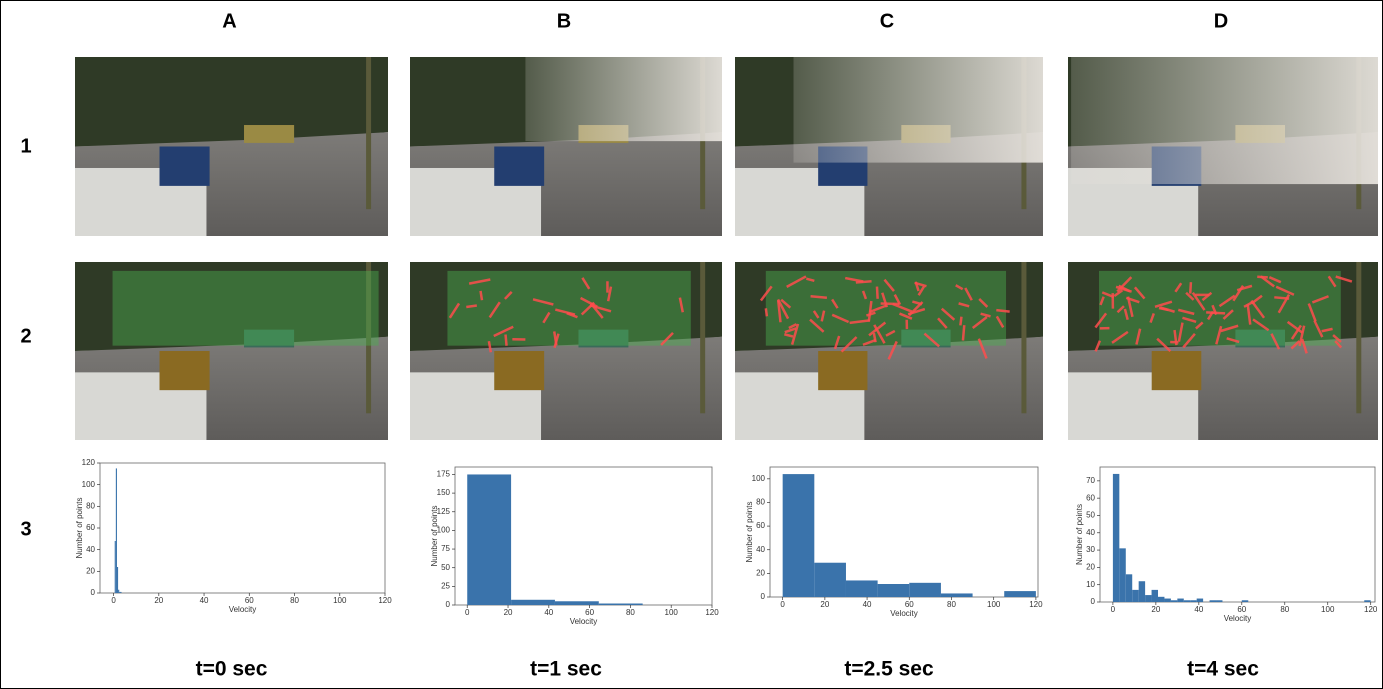 Image resolution: width=1383 pixels, height=689 pixels. Describe the element at coordinates (232, 669) in the screenshot. I see `time-label: t=0 sec` at that location.